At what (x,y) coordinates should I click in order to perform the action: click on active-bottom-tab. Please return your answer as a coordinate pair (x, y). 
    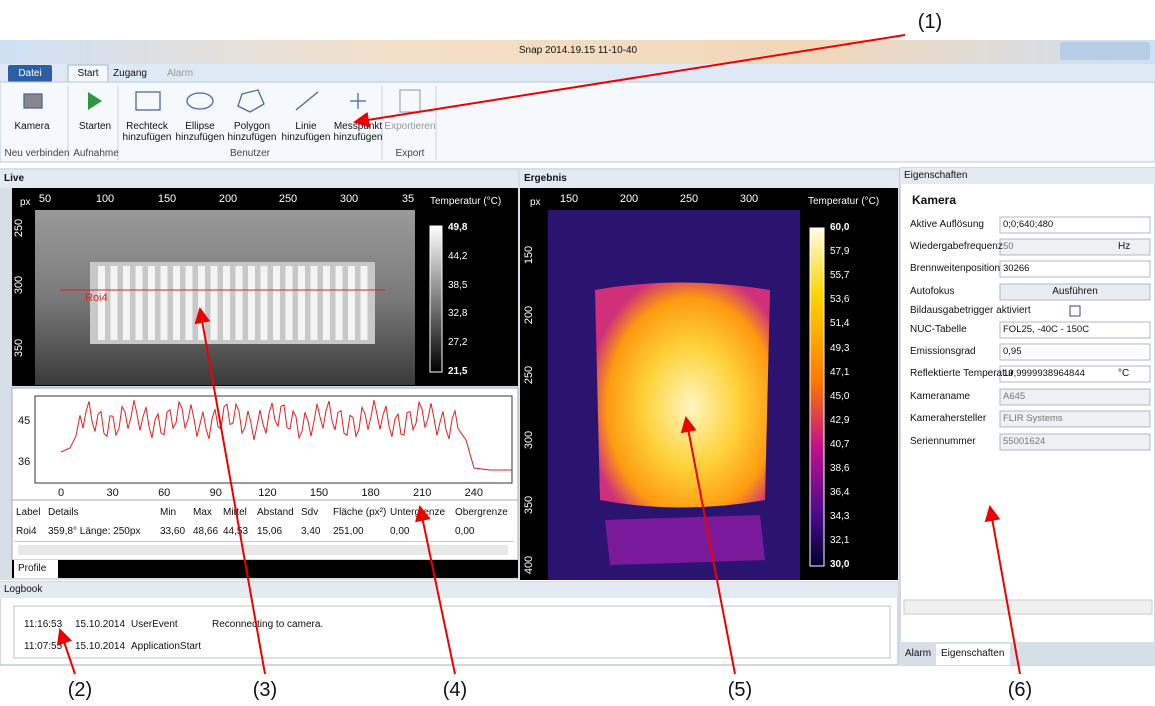
    Looking at the image, I should click on (973, 654).